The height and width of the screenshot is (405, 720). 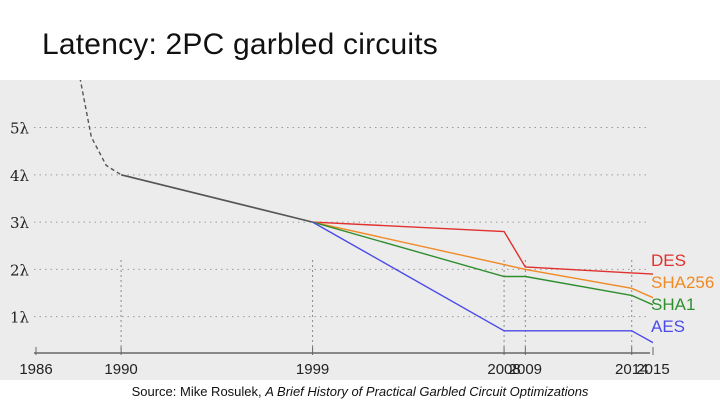 What do you see at coordinates (668, 260) in the screenshot?
I see `series-label-des: DES` at bounding box center [668, 260].